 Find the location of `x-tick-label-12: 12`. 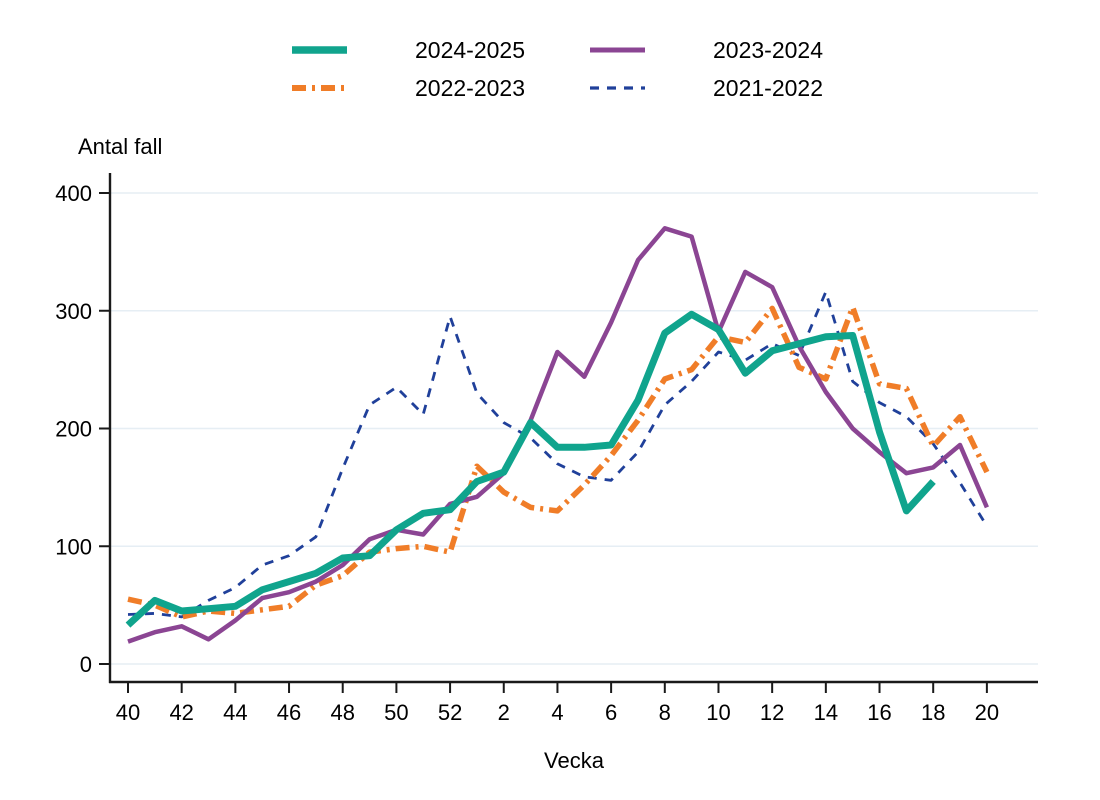

x-tick-label-12: 12 is located at coordinates (772, 712).